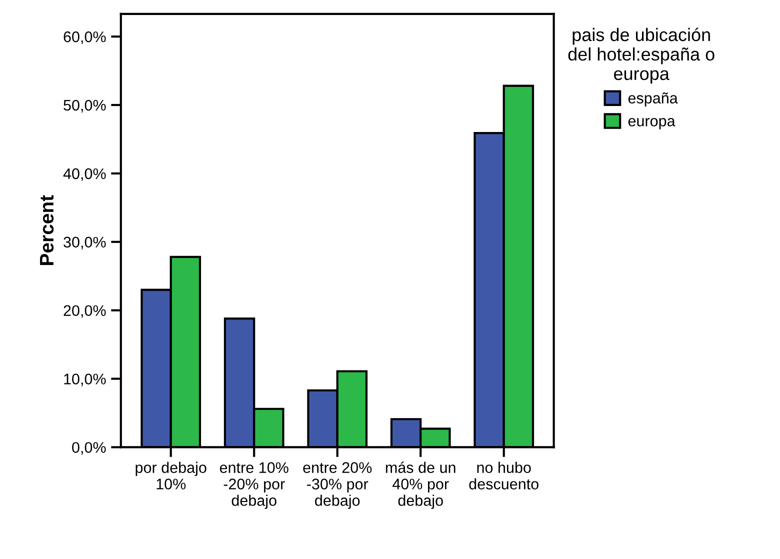 The image size is (780, 559). I want to click on x-tick-label: por debajo 10%, so click(171, 476).